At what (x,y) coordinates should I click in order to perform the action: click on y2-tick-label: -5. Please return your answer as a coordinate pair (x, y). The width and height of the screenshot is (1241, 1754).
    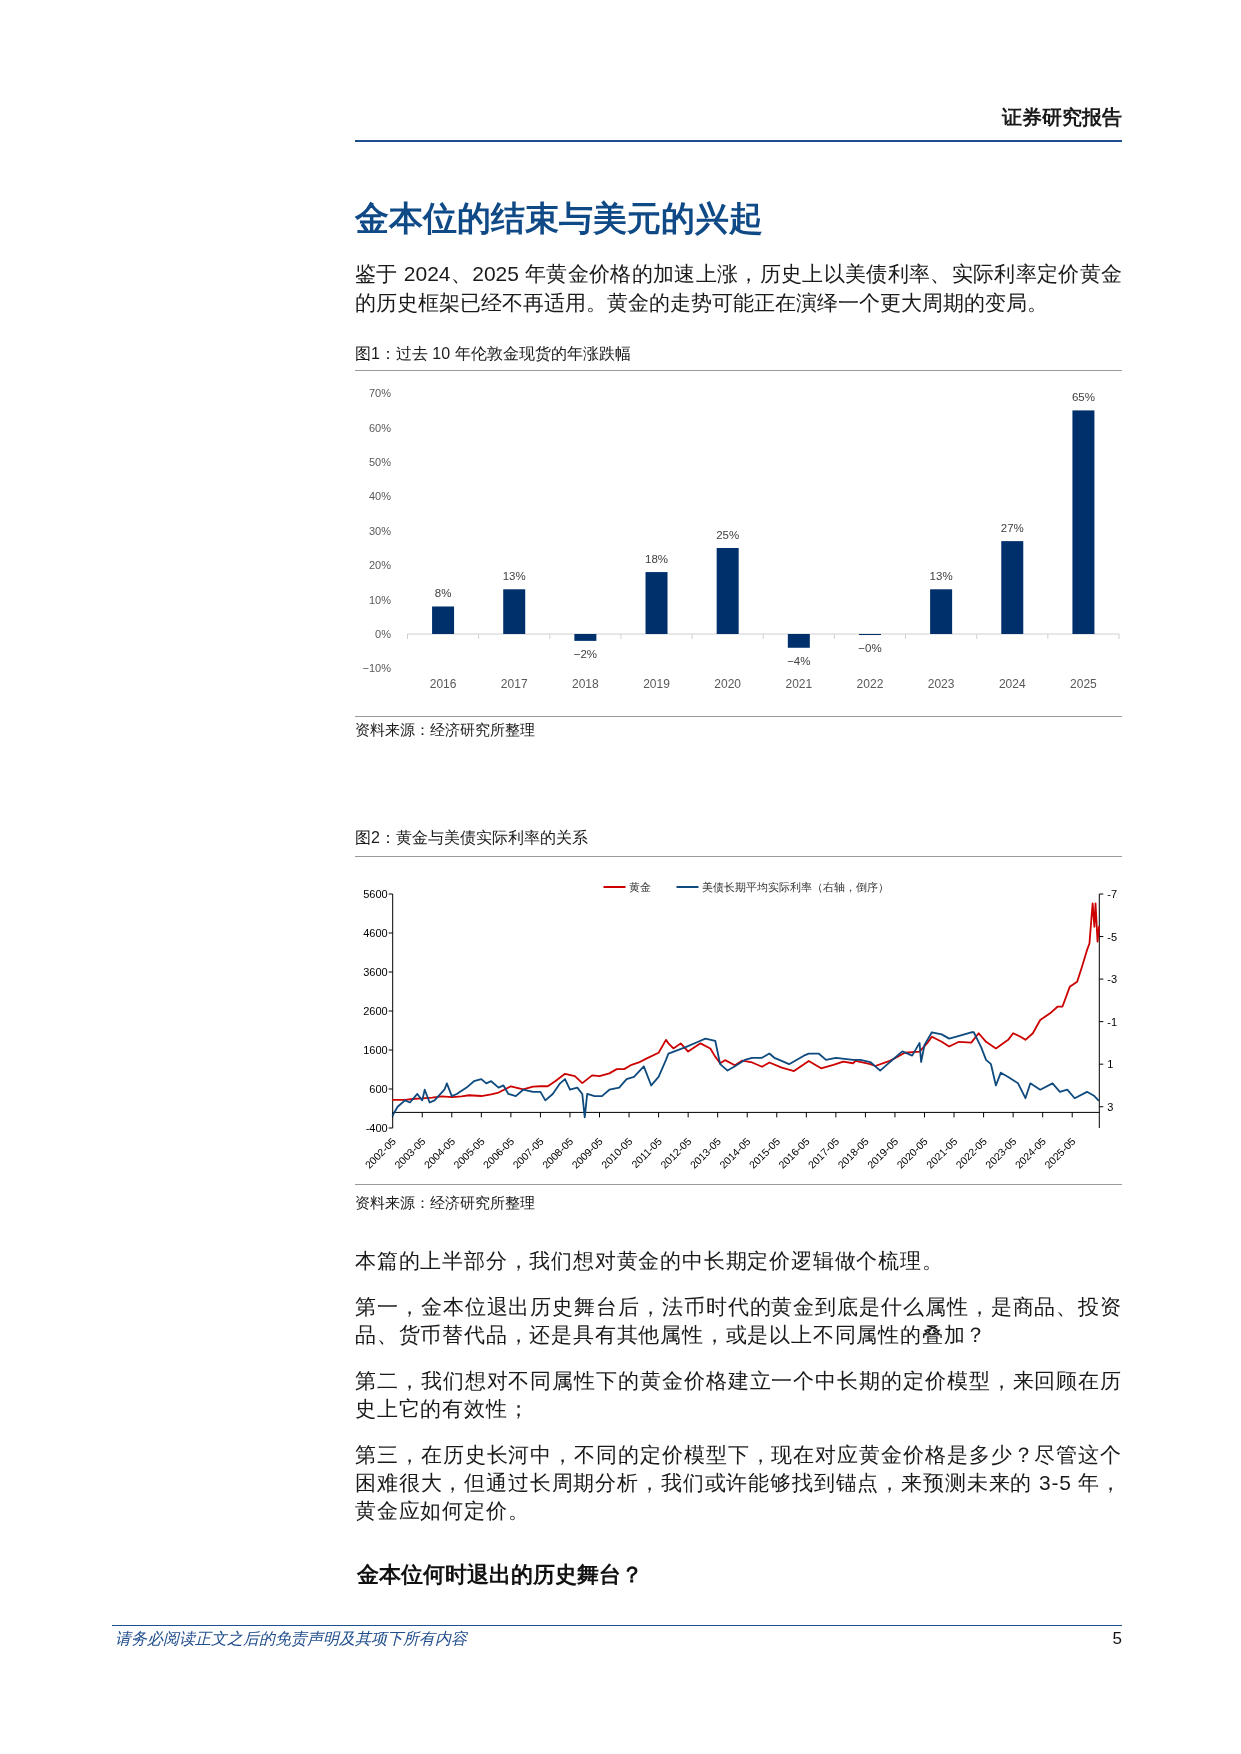
    Looking at the image, I should click on (1112, 936).